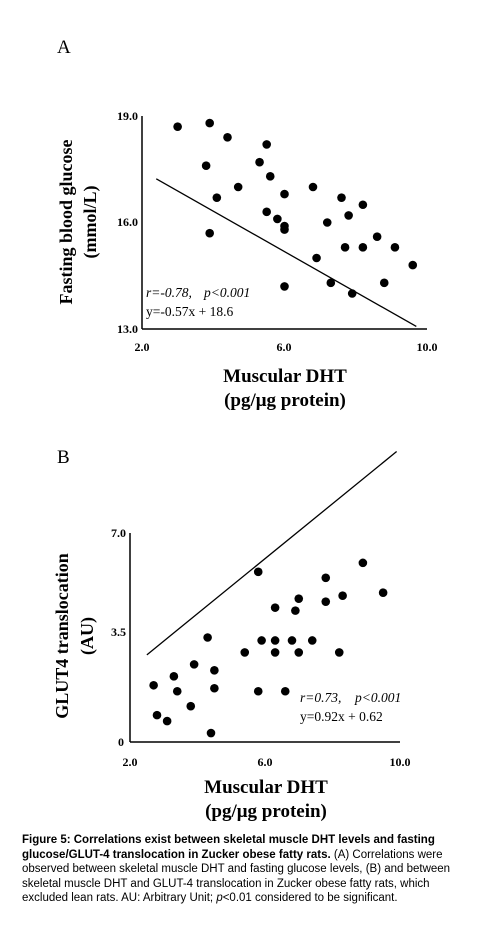 This screenshot has width=487, height=948. What do you see at coordinates (285, 376) in the screenshot?
I see `panel-a-xlabel: Muscular DHT` at bounding box center [285, 376].